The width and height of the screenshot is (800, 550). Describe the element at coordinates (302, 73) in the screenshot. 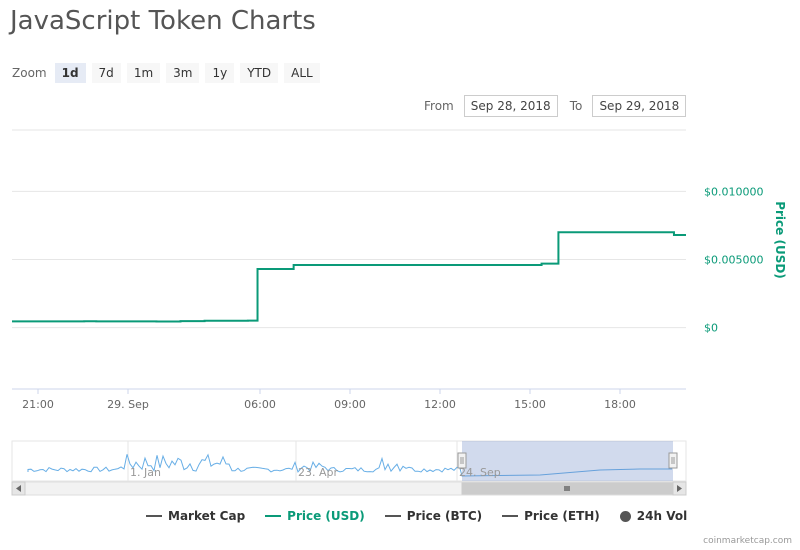

I see `zoom-all-button: ALL` at that location.